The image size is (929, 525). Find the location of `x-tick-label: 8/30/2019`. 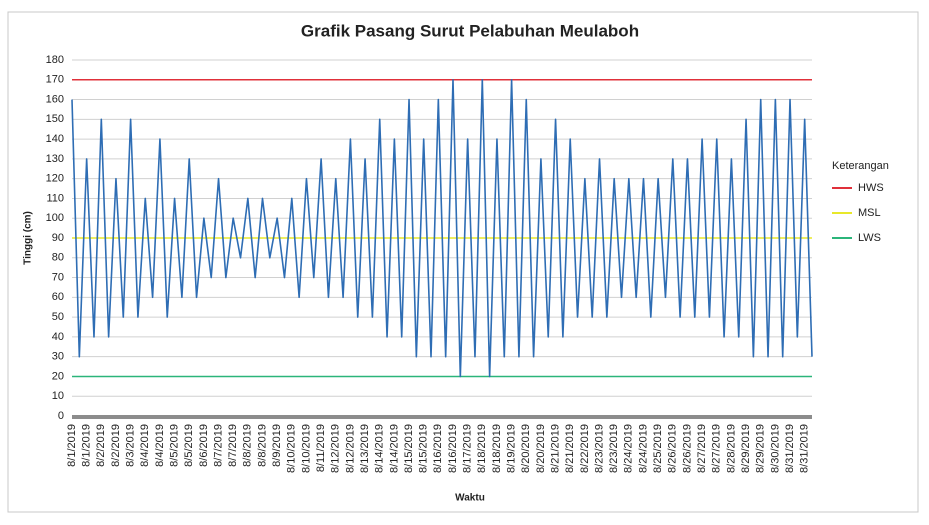

x-tick-label: 8/30/2019 is located at coordinates (775, 448).